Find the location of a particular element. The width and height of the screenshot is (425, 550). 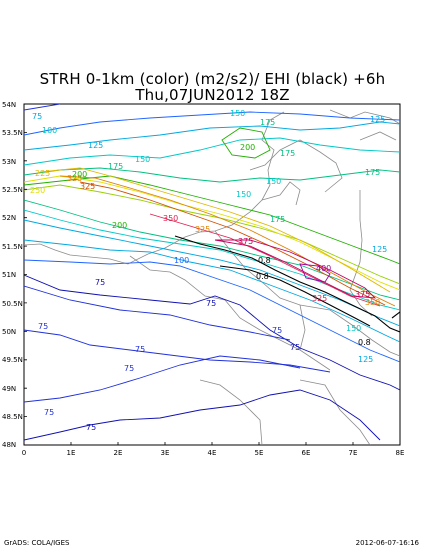

lon-label: 3E is located at coordinates (165, 453).